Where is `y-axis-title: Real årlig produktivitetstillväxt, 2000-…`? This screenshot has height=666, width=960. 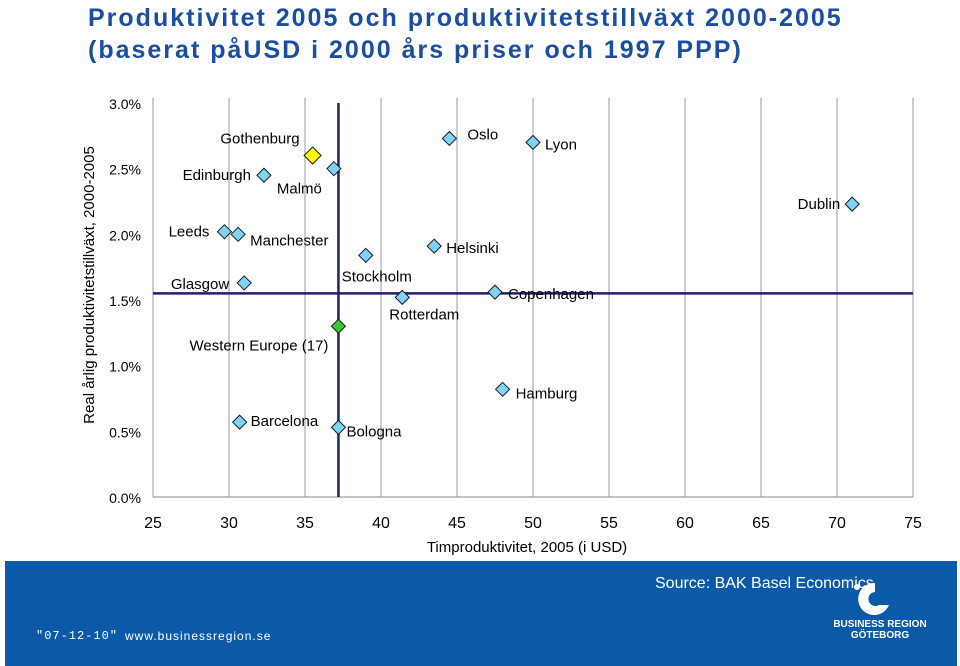 y-axis-title: Real årlig produktivitetstillväxt, 2000-… is located at coordinates (89, 285).